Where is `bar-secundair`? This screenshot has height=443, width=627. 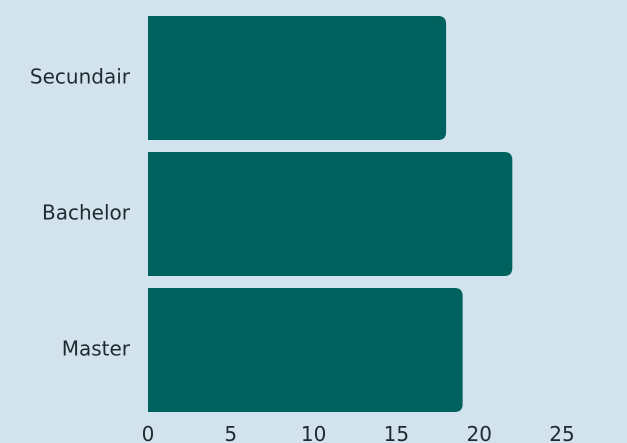 bar-secundair is located at coordinates (297, 78).